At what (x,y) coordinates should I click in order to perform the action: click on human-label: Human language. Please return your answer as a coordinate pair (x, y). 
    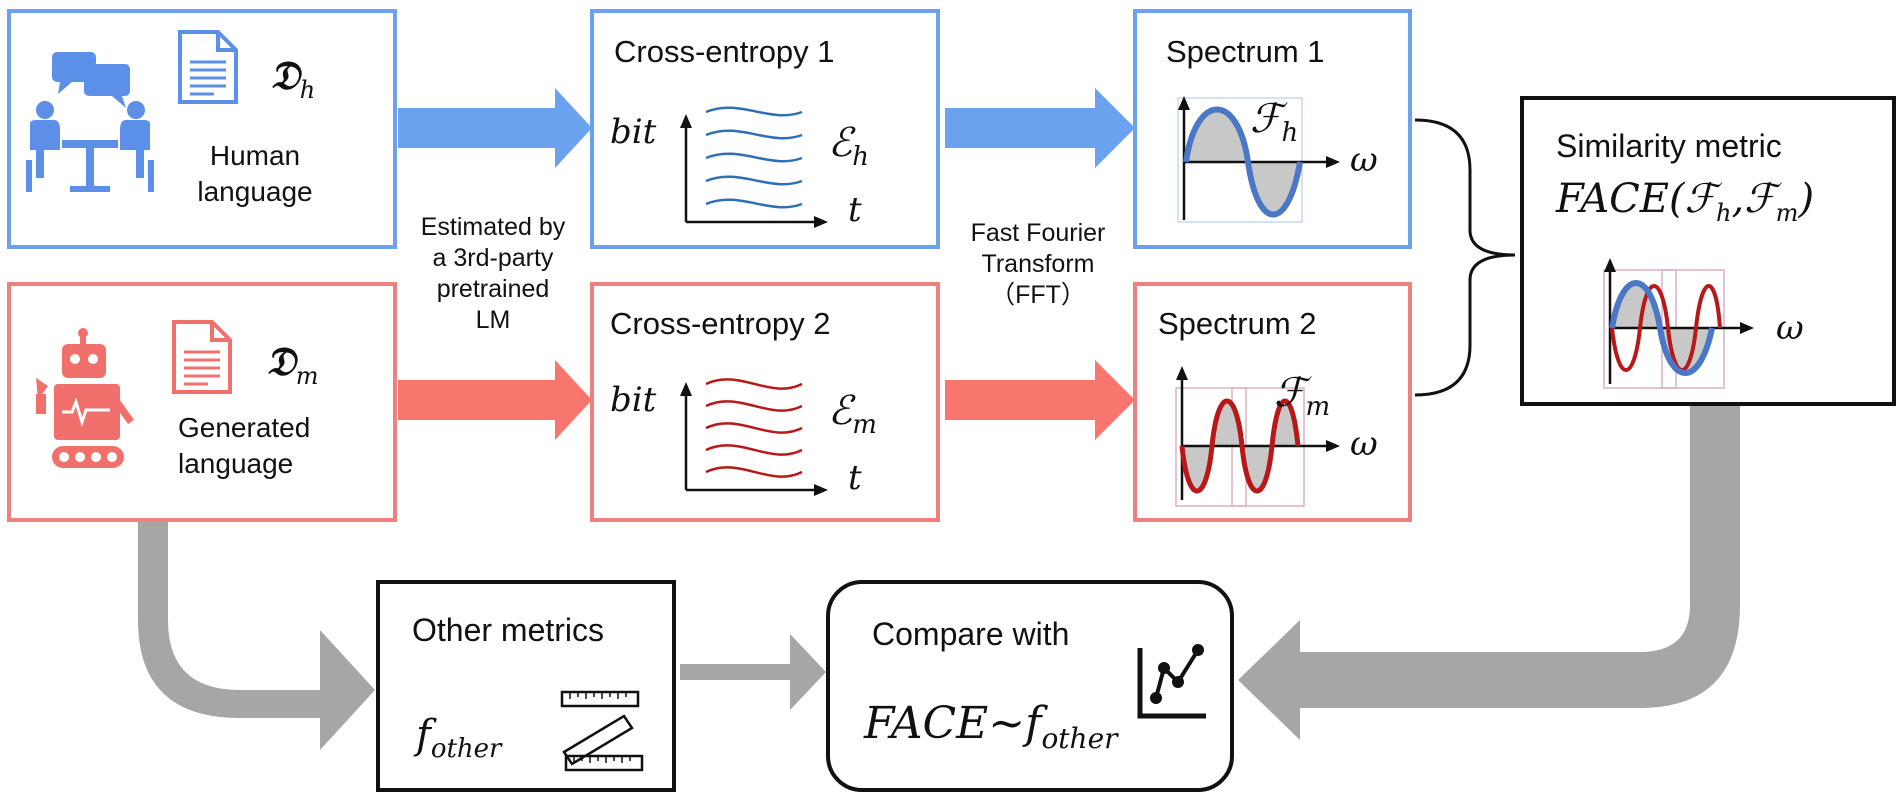
    Looking at the image, I should click on (255, 174).